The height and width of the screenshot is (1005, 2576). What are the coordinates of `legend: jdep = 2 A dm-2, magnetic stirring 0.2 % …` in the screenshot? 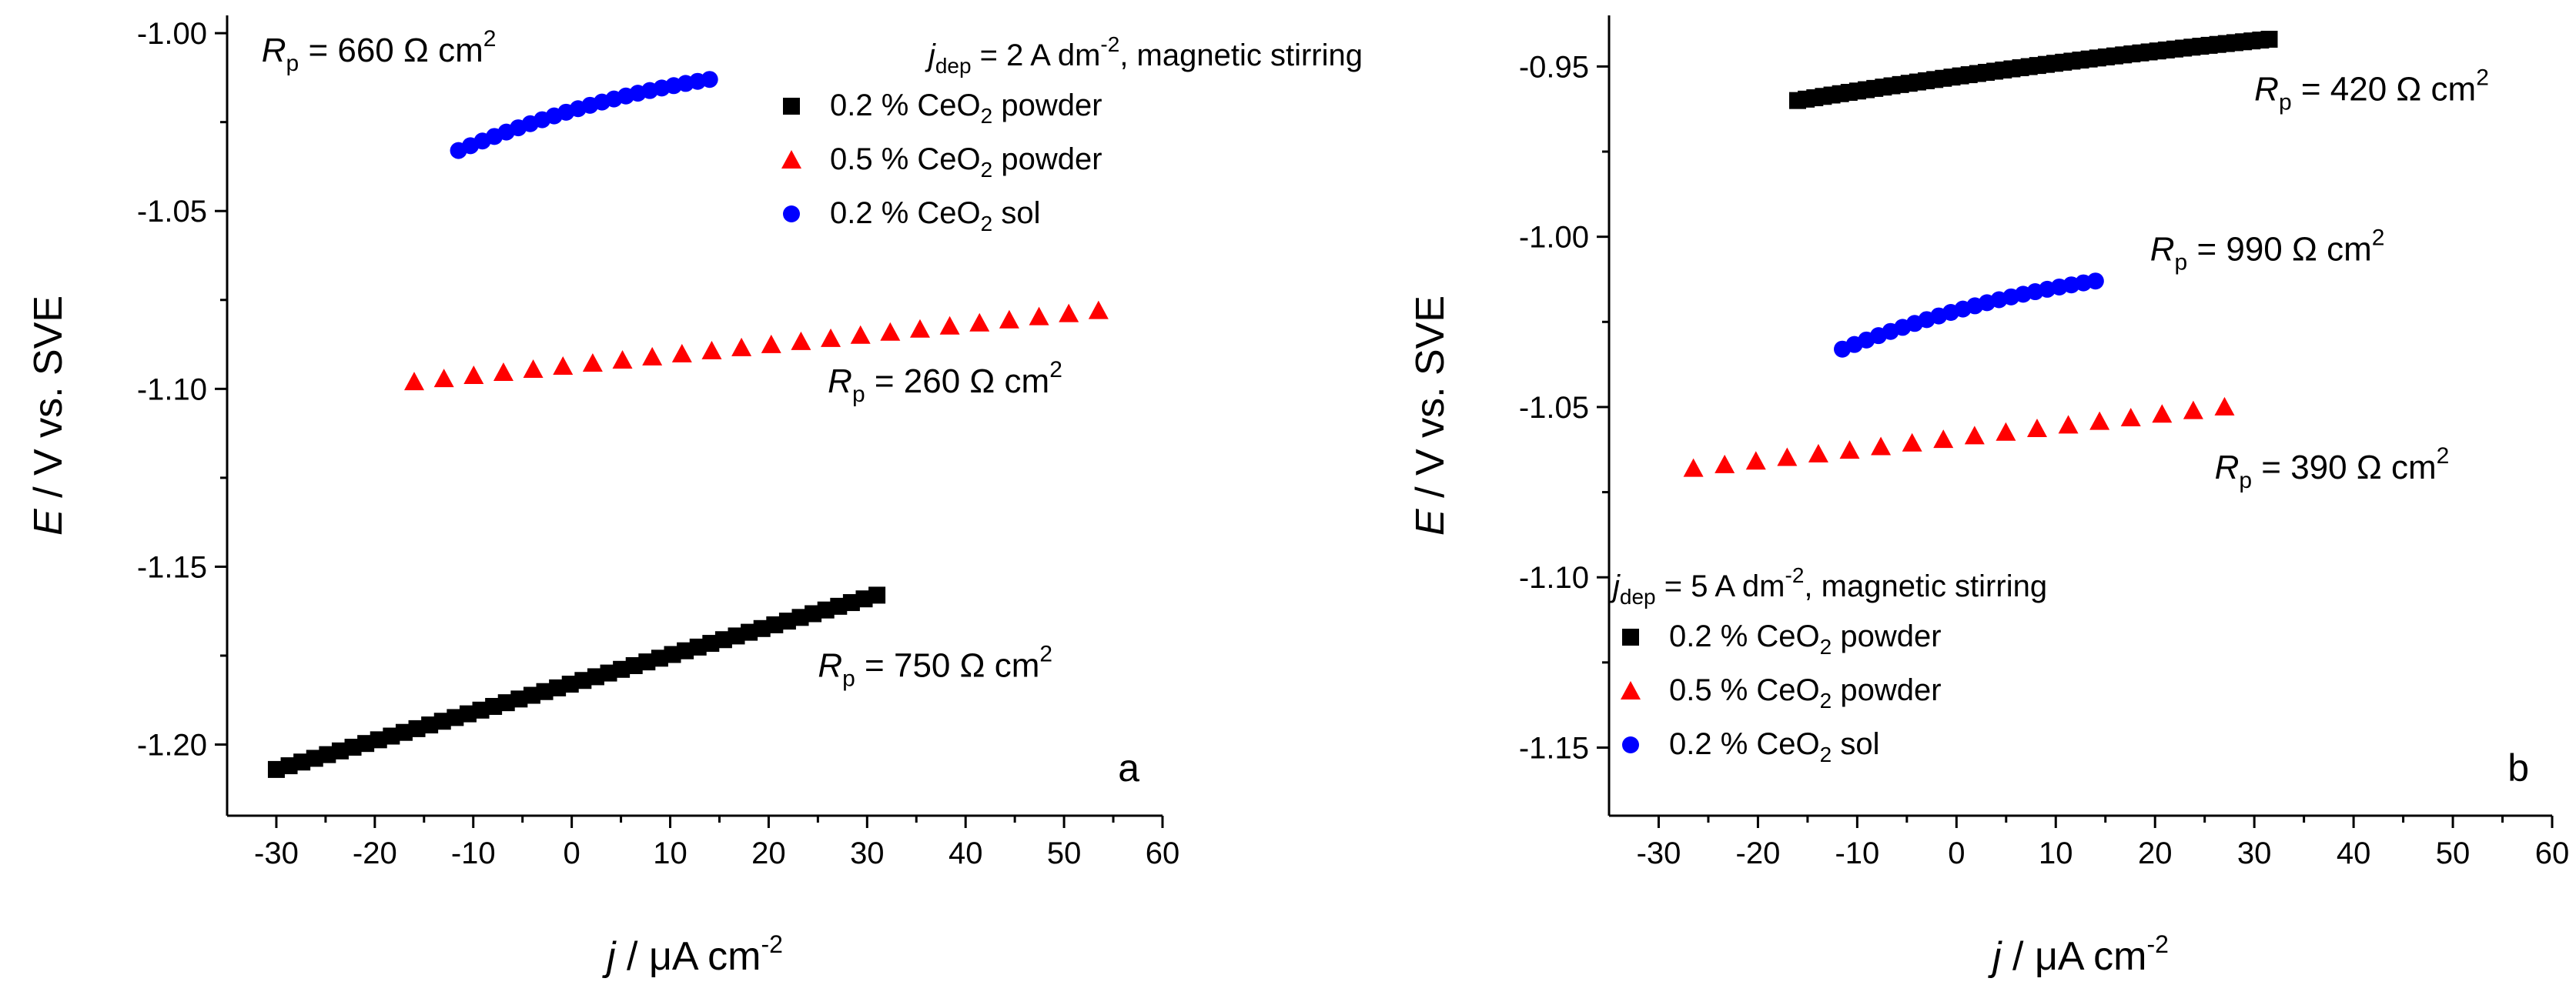 It's located at (1072, 133).